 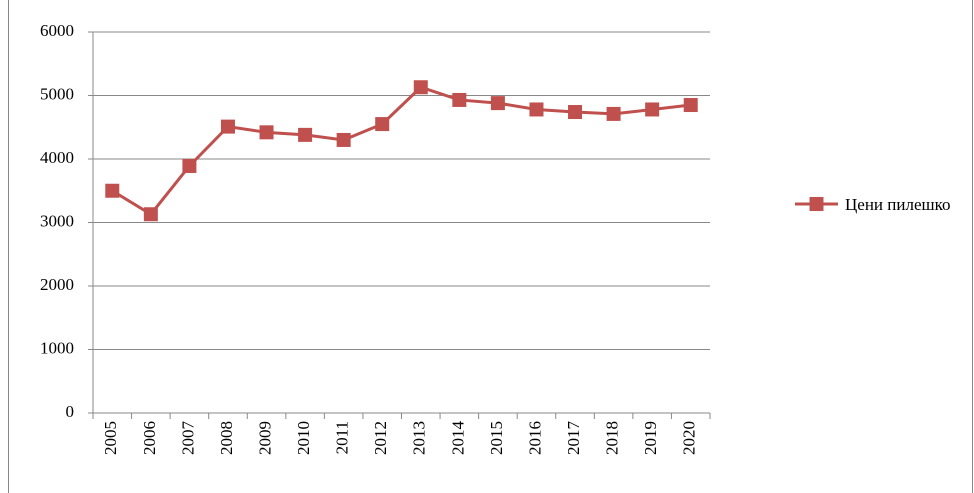 What do you see at coordinates (303, 438) in the screenshot?
I see `x-tick-label: 2010` at bounding box center [303, 438].